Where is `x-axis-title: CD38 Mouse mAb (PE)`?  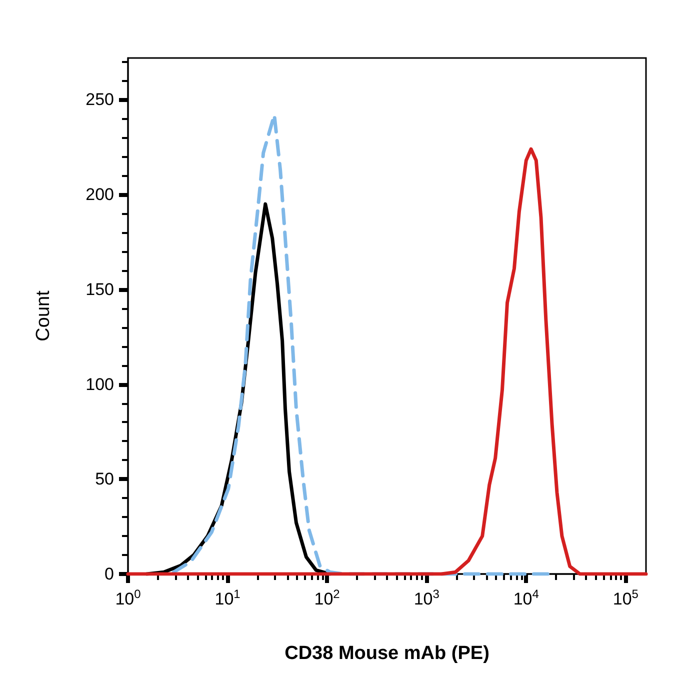
x-axis-title: CD38 Mouse mAb (PE) is located at coordinates (387, 653).